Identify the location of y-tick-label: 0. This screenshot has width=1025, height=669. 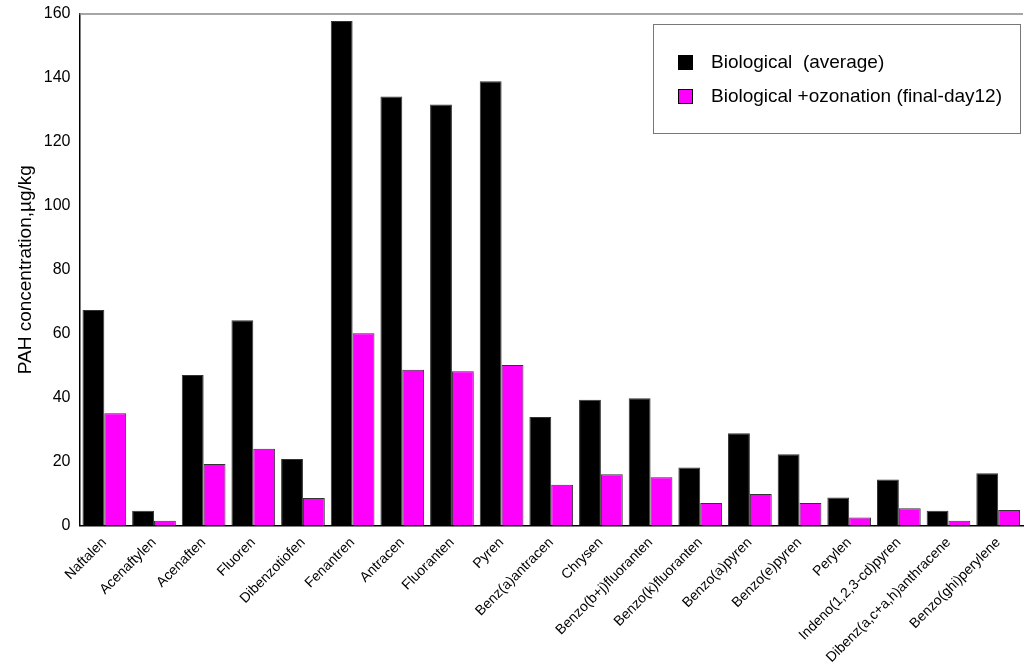
(66, 524).